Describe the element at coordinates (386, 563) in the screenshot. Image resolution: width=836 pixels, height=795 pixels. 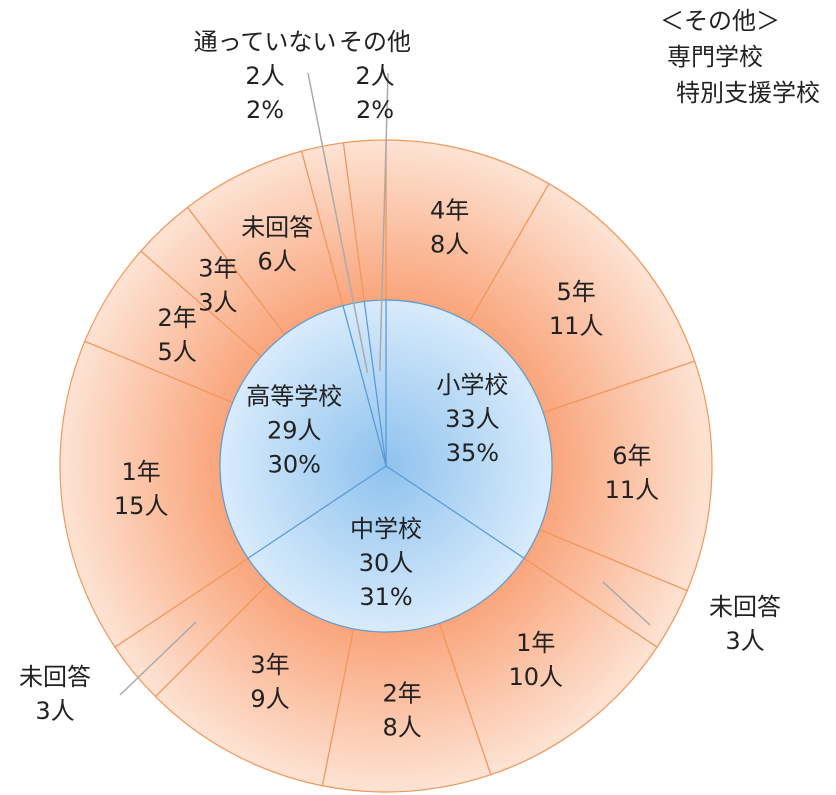
I see `inner-label: 30人` at that location.